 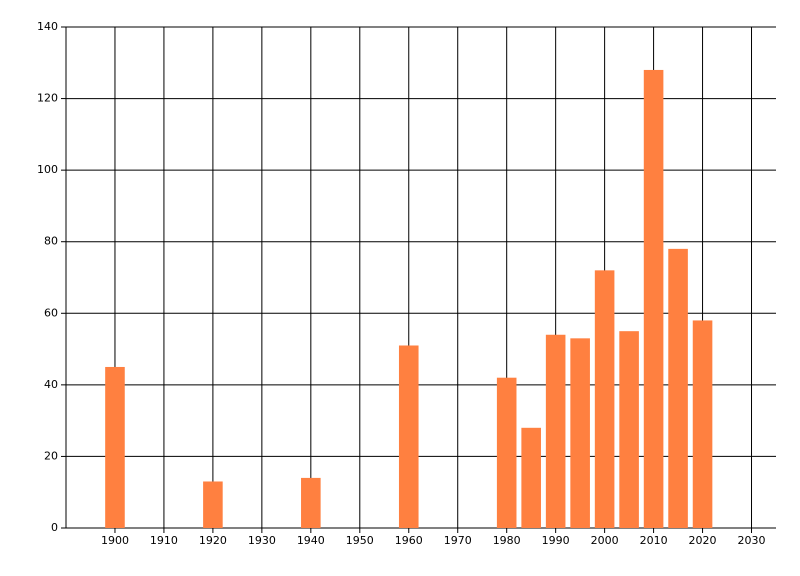 What do you see at coordinates (213, 540) in the screenshot?
I see `x-tick-label: 1920` at bounding box center [213, 540].